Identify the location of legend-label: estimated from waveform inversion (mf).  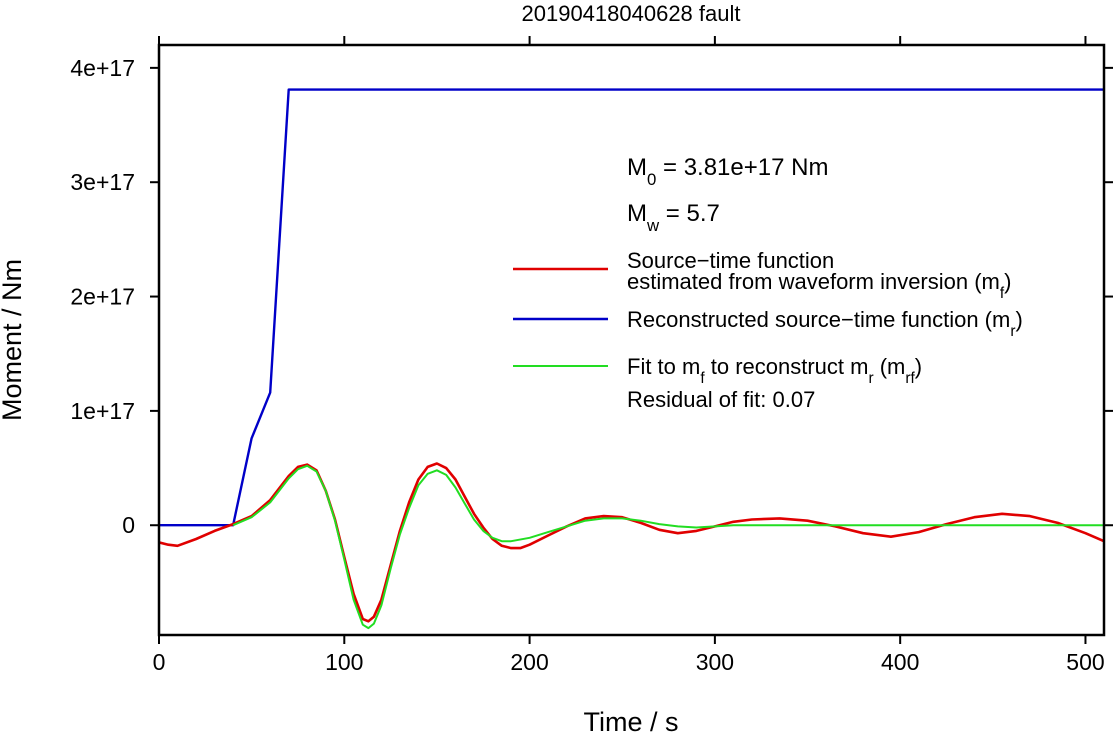
(819, 285).